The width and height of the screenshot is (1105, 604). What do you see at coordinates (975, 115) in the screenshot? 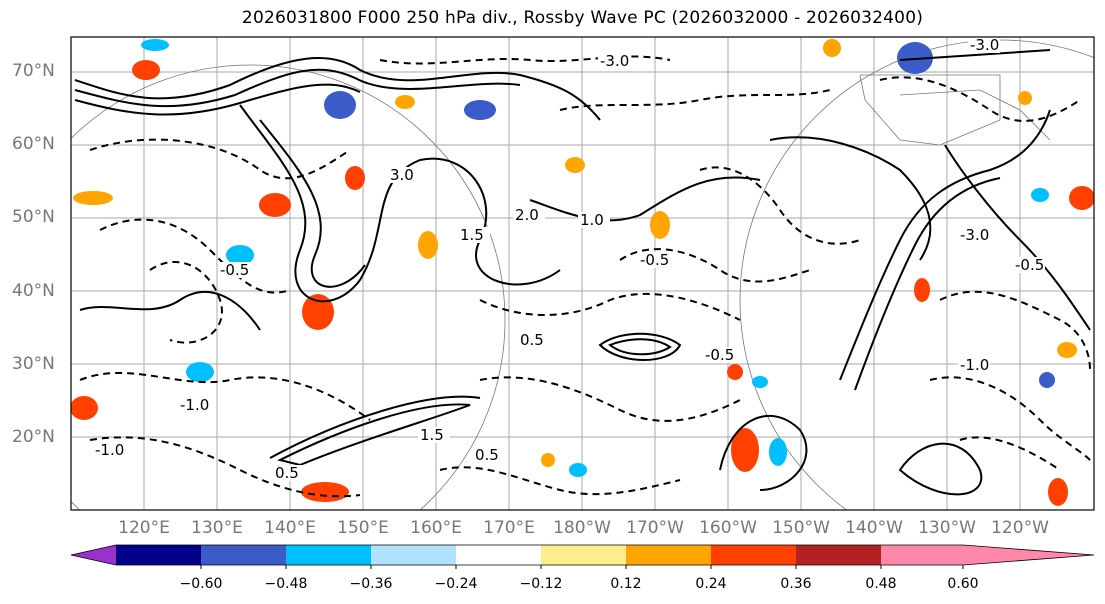
I see `coastline-canada` at bounding box center [975, 115].